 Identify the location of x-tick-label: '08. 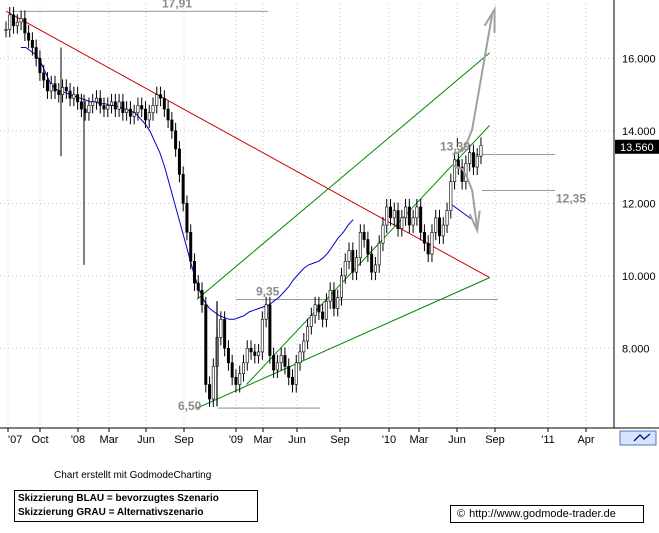
(78, 440).